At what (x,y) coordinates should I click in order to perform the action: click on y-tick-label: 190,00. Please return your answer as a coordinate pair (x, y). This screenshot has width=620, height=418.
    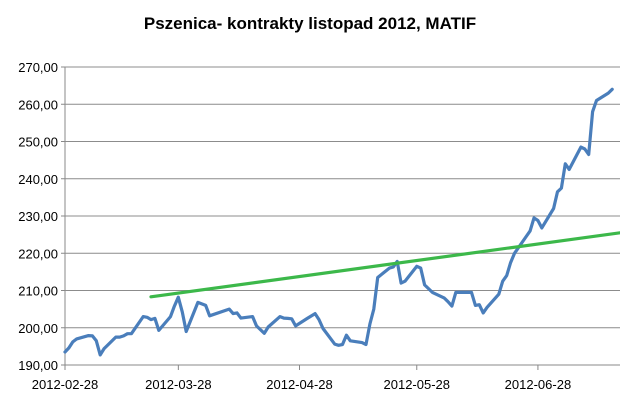
    Looking at the image, I should click on (38, 365).